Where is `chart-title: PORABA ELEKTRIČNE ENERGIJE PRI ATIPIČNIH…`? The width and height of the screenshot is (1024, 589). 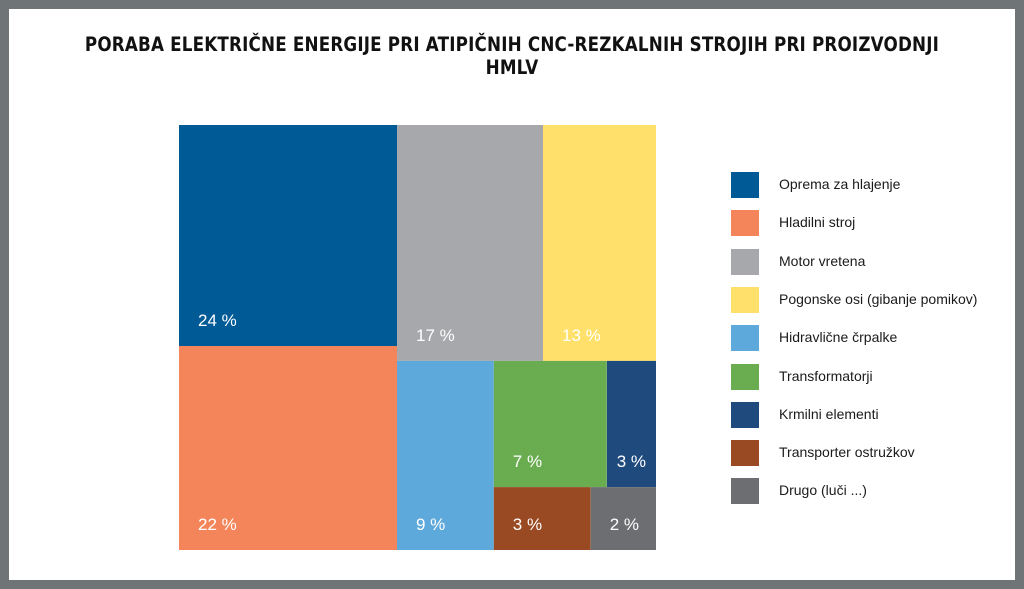
chart-title: PORABA ELEKTRIČNE ENERGIJE PRI ATIPIČNIH… is located at coordinates (512, 56).